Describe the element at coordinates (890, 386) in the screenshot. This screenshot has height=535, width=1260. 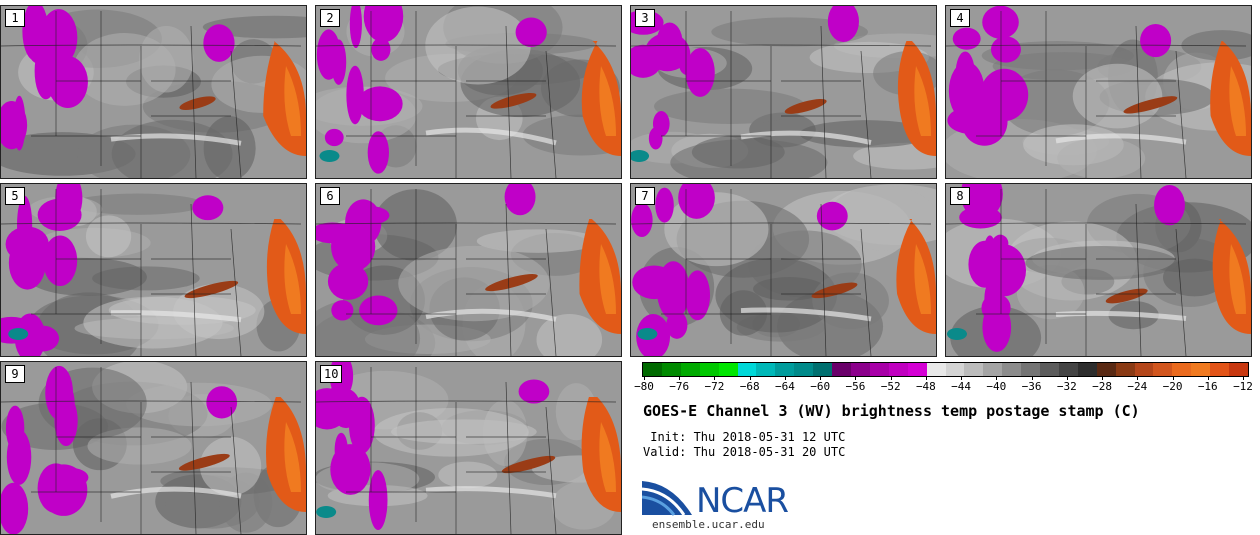
I see `colorbar-tick-label: −52` at that location.